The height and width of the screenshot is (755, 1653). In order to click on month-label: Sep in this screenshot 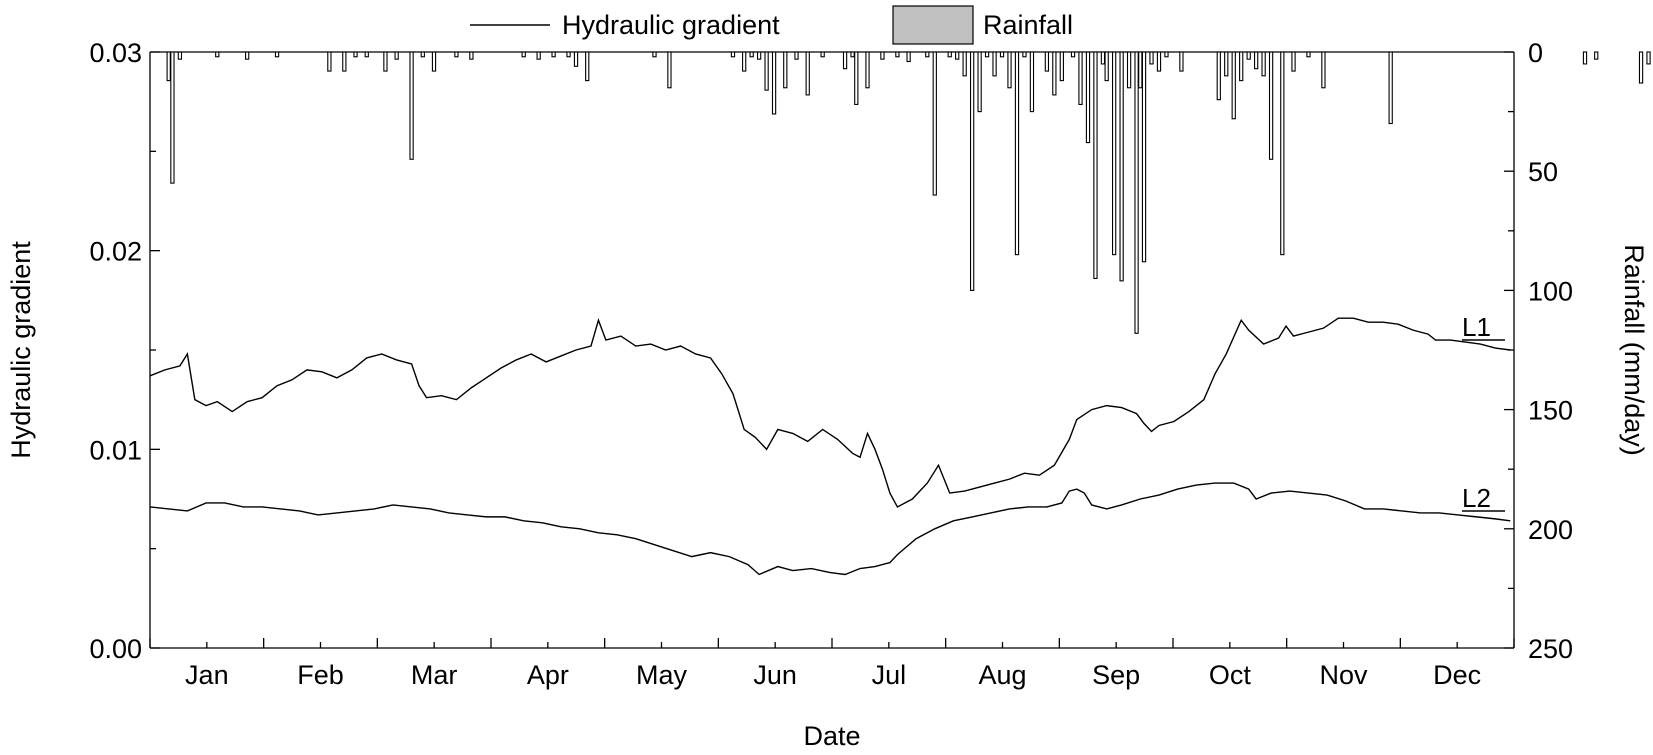, I will do `click(1116, 675)`.